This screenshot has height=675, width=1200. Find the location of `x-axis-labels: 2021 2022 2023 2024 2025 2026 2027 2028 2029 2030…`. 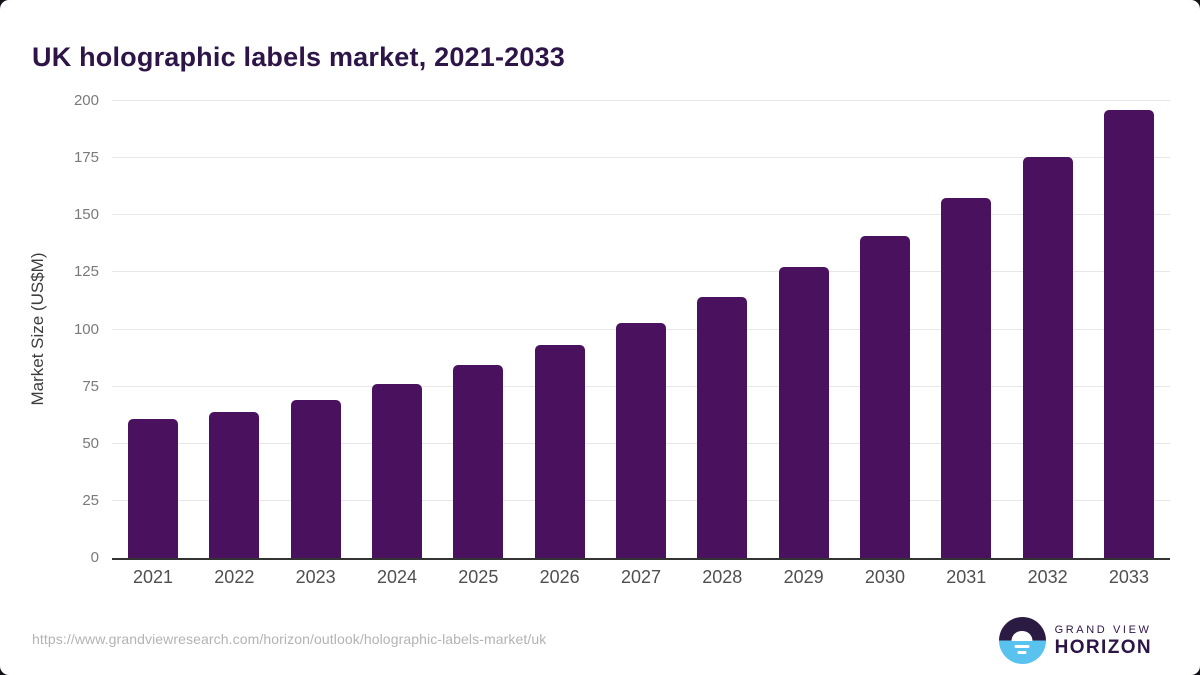

x-axis-labels: 2021 2022 2023 2024 2025 2026 2027 2028 2029 2030… is located at coordinates (641, 577).